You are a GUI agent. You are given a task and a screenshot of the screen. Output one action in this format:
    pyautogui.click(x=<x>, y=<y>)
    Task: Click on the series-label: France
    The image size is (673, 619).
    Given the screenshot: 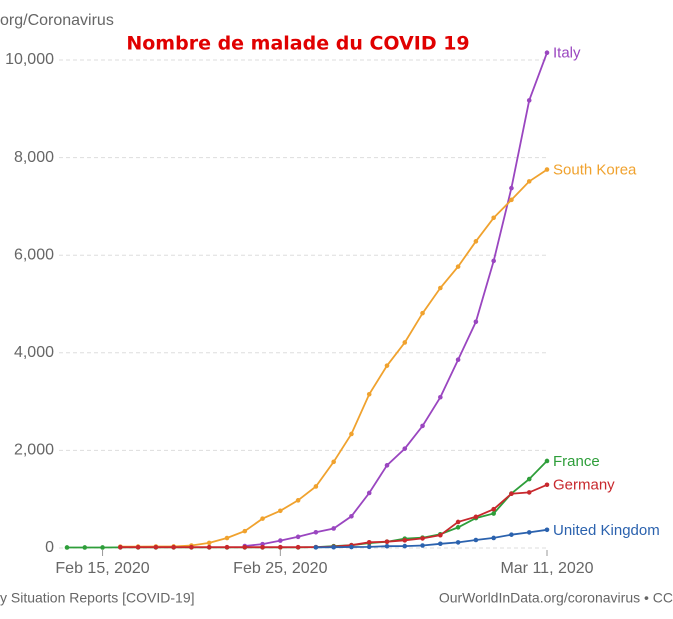 What is the action you would take?
    pyautogui.click(x=576, y=461)
    